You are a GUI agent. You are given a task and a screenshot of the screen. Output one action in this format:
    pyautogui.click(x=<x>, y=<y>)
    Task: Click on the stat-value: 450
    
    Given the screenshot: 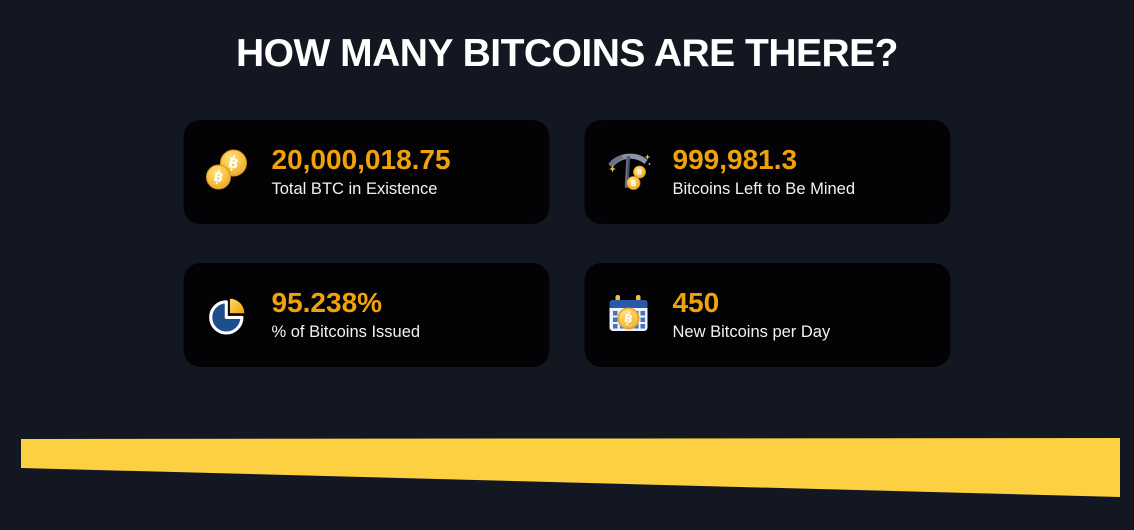 What is the action you would take?
    pyautogui.click(x=696, y=302)
    